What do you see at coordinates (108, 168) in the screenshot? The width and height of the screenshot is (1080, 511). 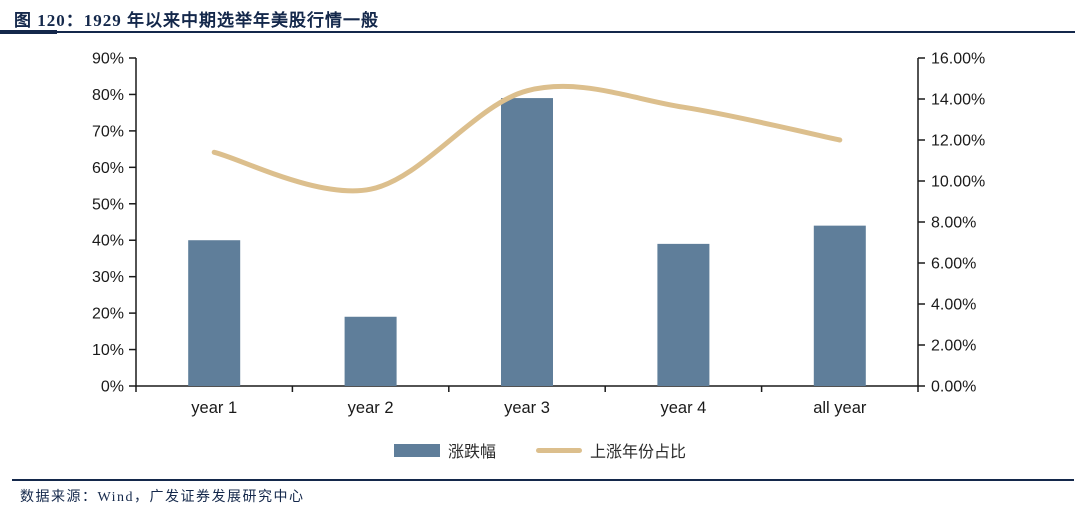 I see `left-axis-tick-label: 60%` at bounding box center [108, 168].